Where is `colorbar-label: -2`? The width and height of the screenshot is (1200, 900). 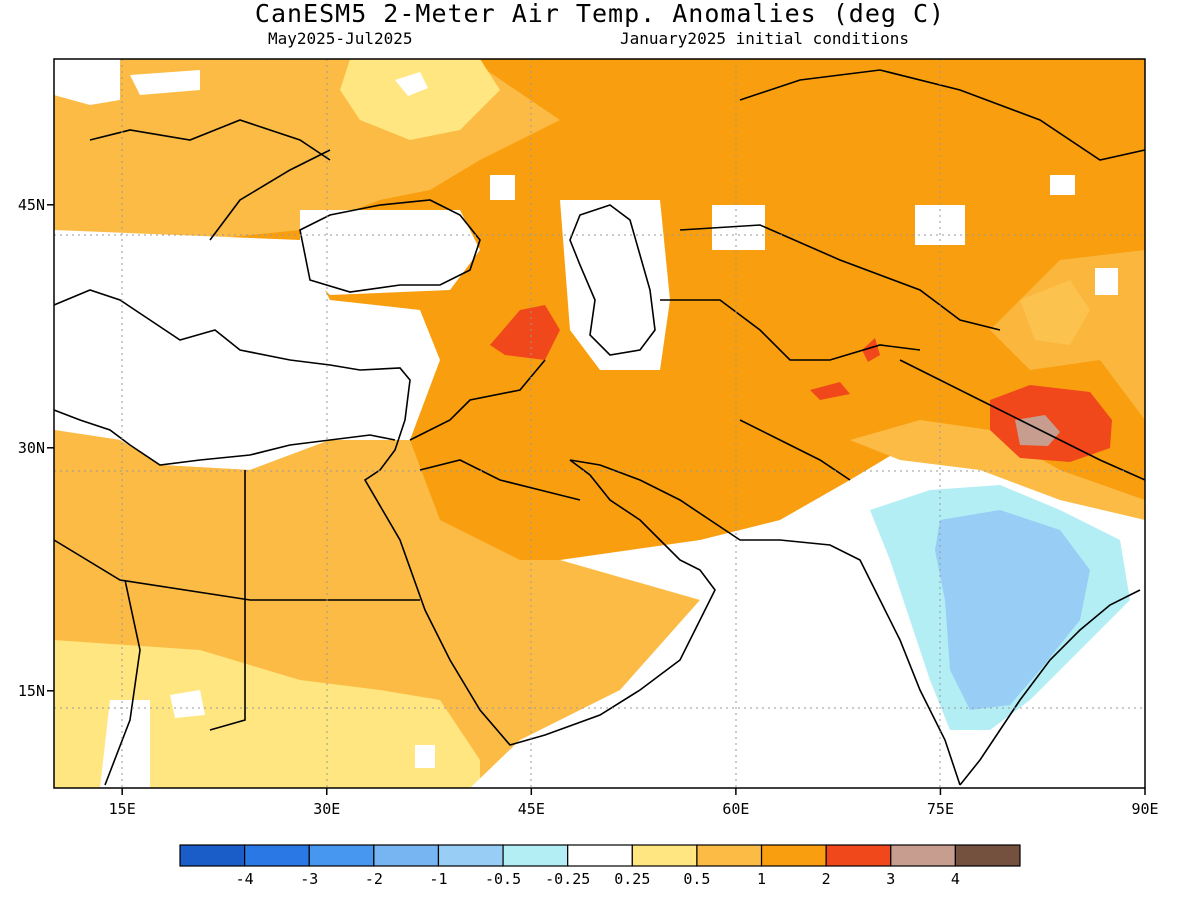
colorbar-label: -2 is located at coordinates (374, 879).